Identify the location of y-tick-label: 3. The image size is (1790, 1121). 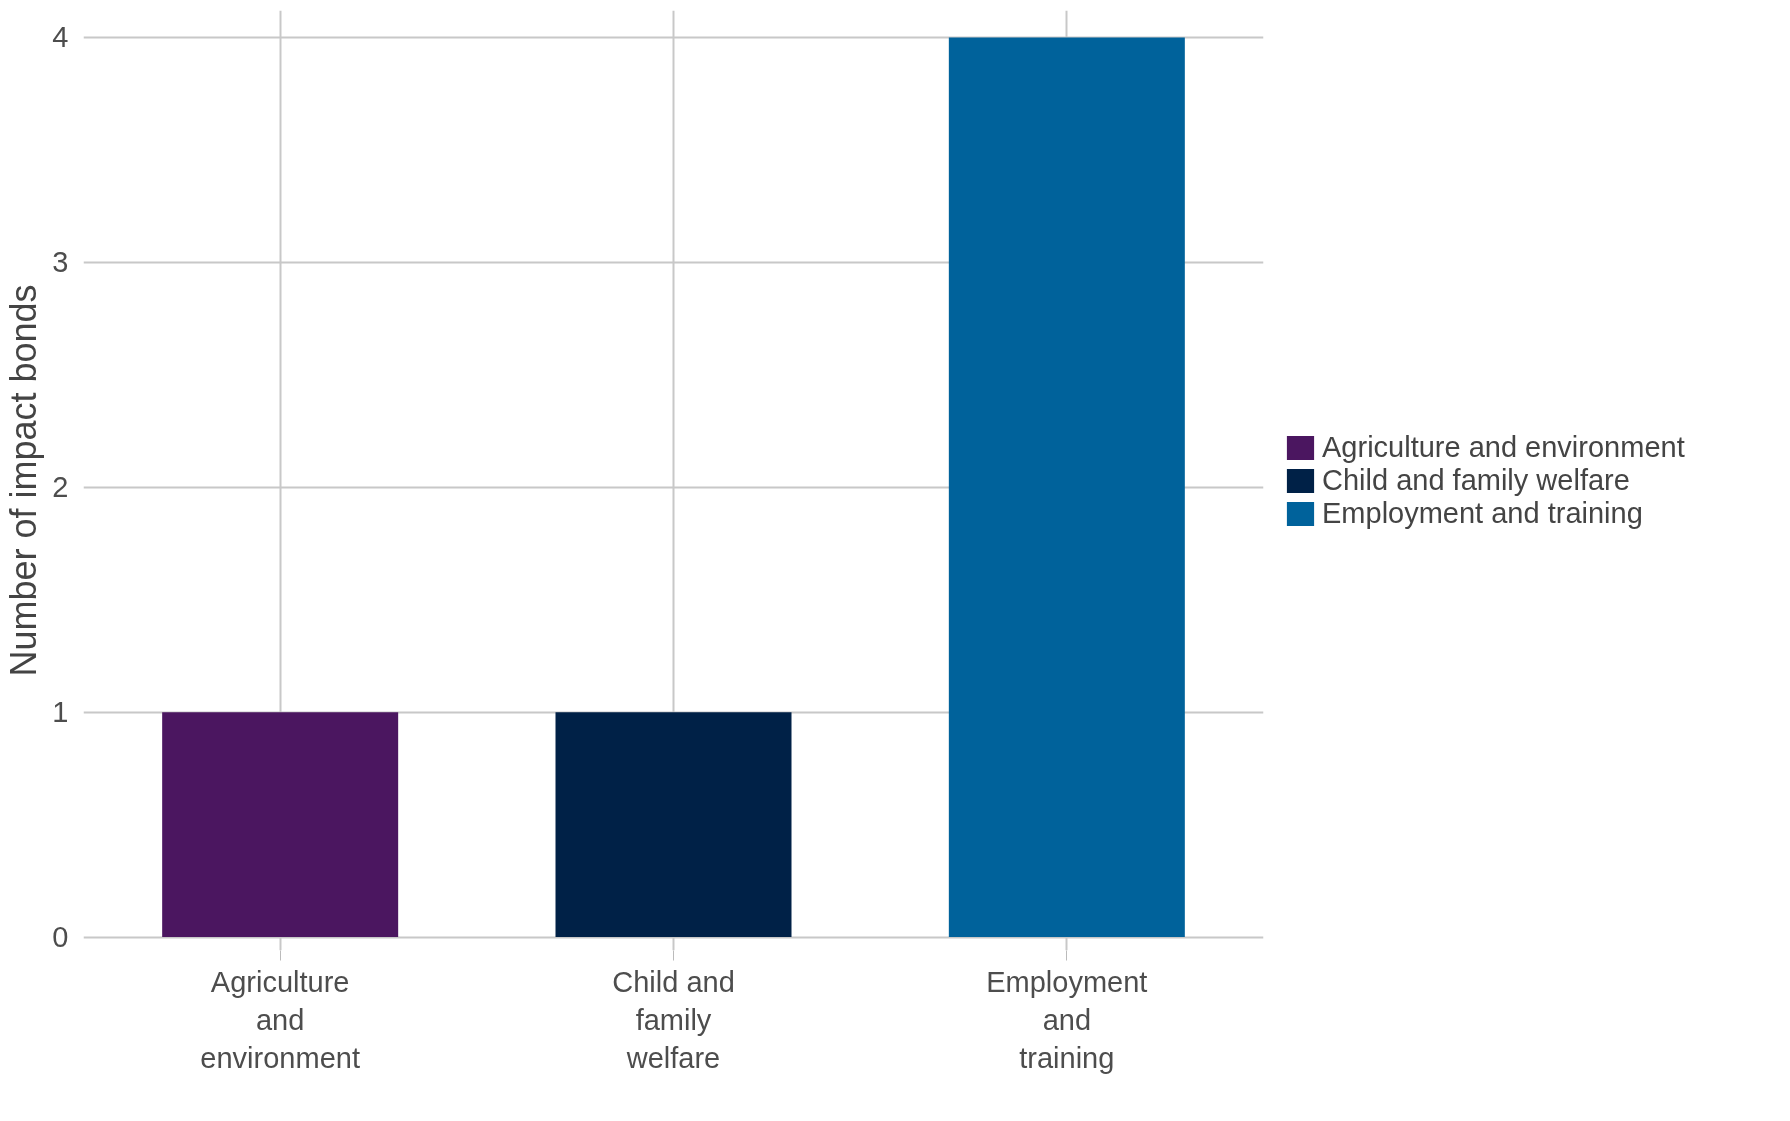
(60, 262).